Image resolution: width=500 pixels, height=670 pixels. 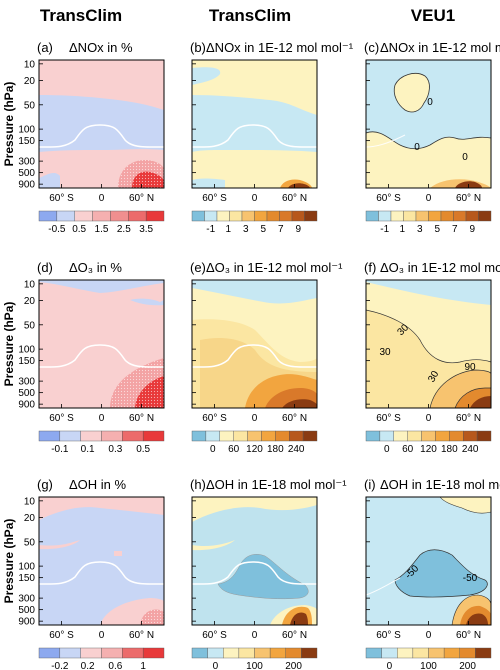 I want to click on colorbar-label: 1.5, so click(x=102, y=229).